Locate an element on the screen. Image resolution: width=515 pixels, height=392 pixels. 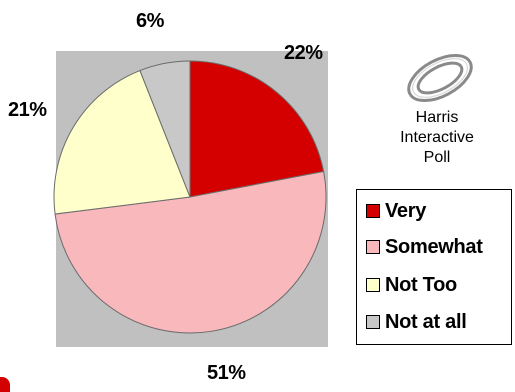
legend-item-not-too: Not Too is located at coordinates (411, 285).